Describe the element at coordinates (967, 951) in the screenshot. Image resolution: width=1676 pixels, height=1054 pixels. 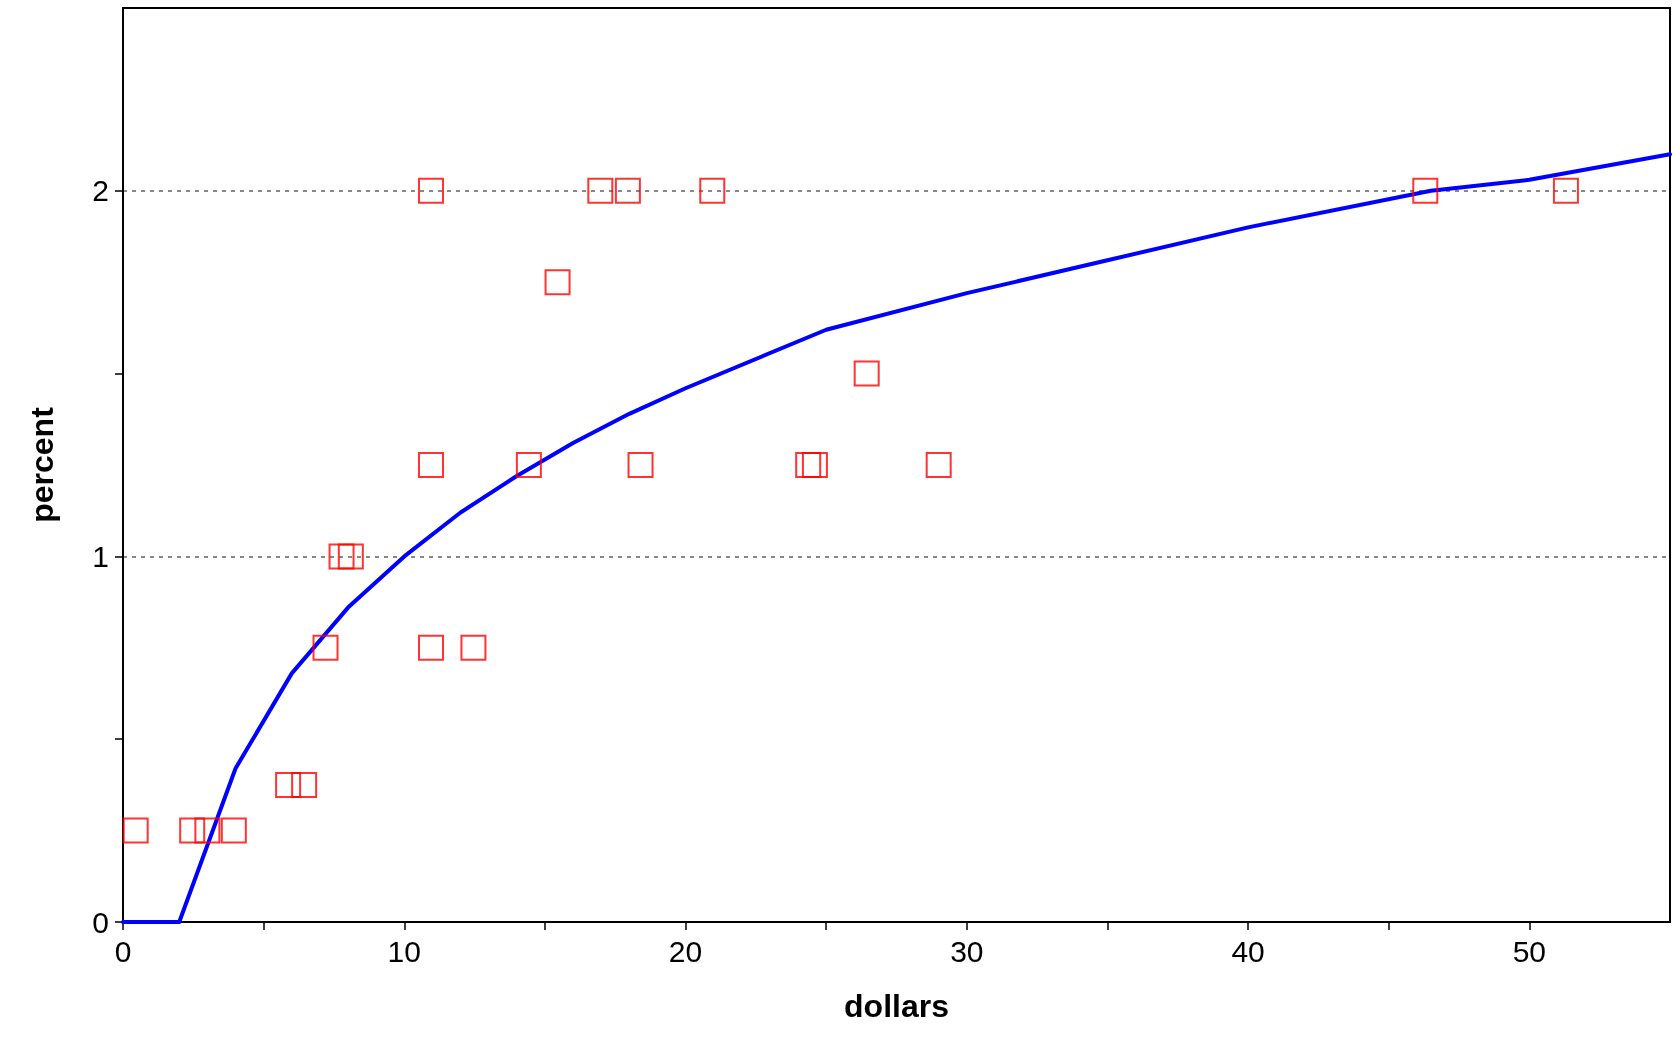
I see `x-tick-label: 30` at that location.